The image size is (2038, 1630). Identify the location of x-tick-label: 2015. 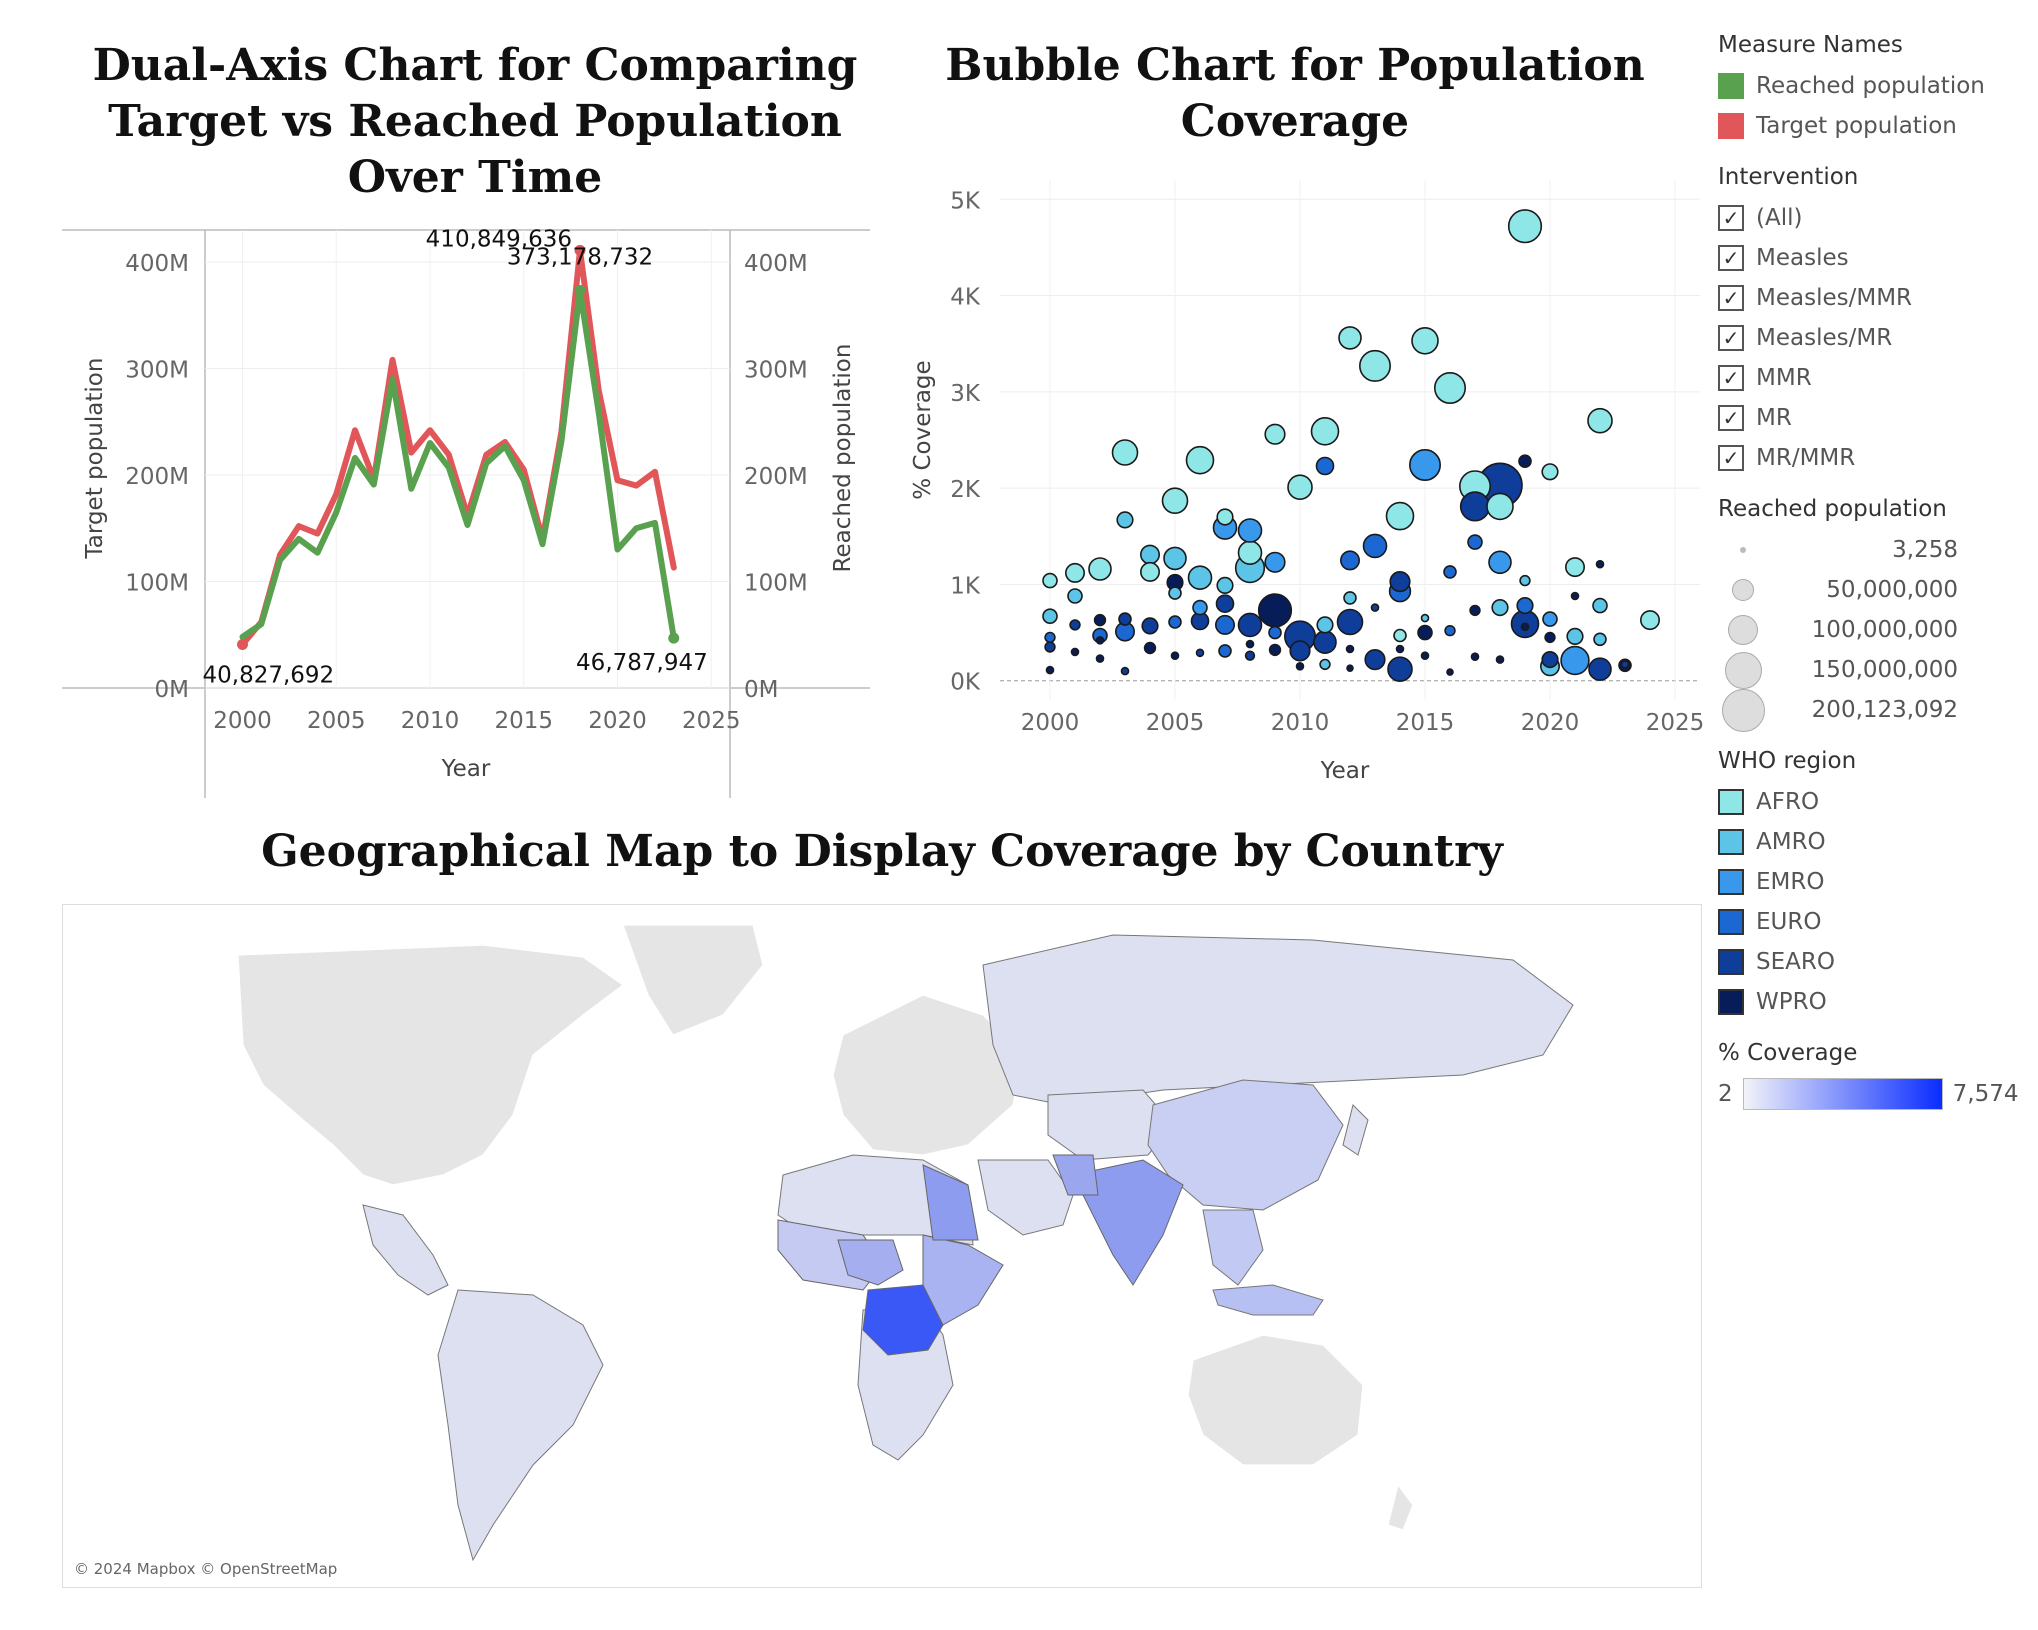
(1425, 723).